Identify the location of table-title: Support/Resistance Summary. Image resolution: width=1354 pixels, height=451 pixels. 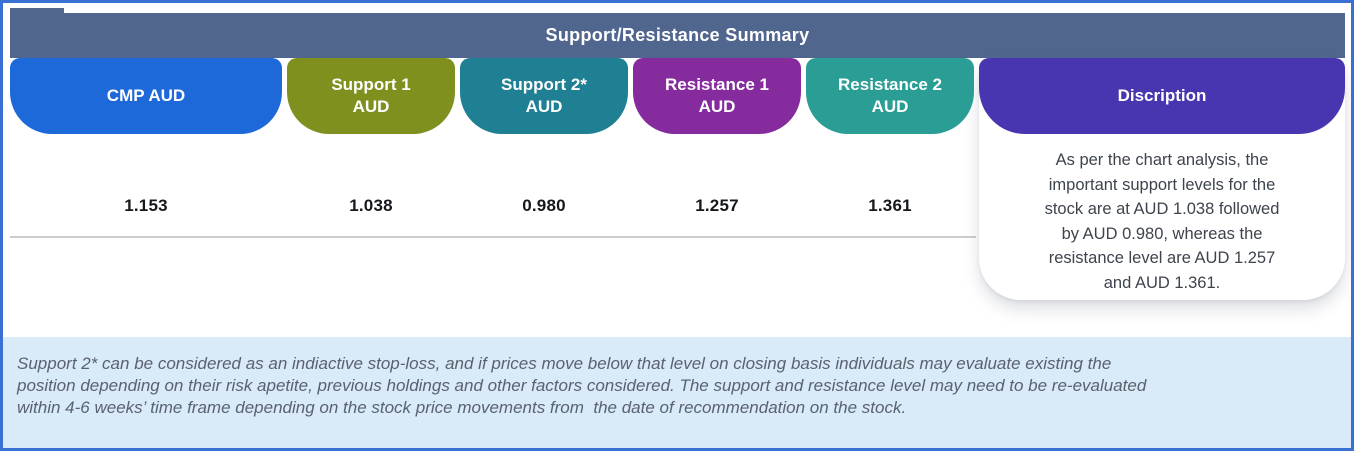
(677, 35).